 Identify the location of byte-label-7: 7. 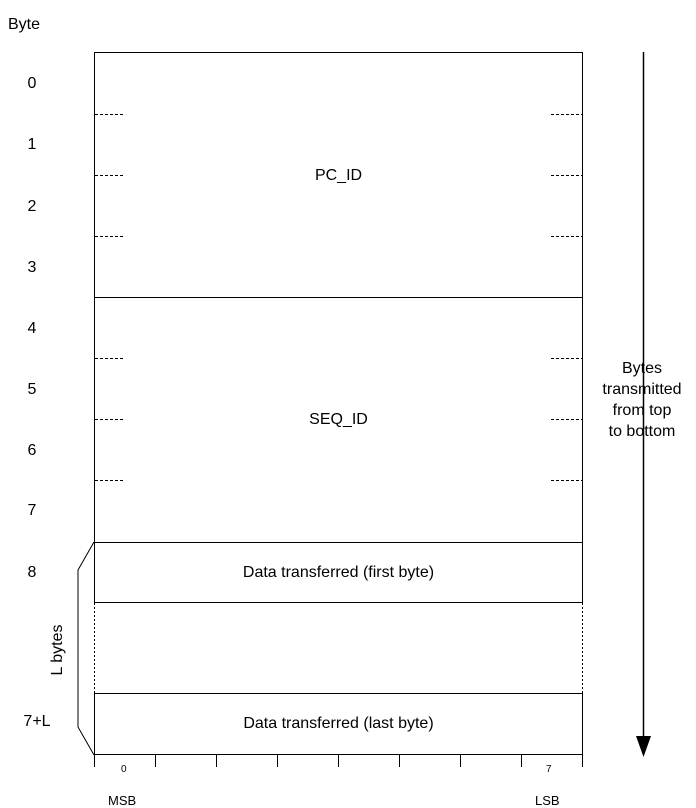
(32, 510).